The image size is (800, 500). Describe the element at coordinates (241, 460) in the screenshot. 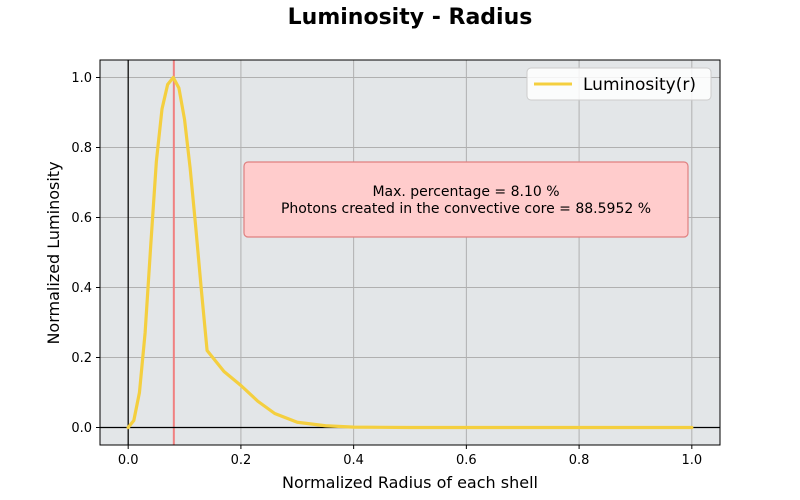

I see `x-tick-label: 0.2` at that location.